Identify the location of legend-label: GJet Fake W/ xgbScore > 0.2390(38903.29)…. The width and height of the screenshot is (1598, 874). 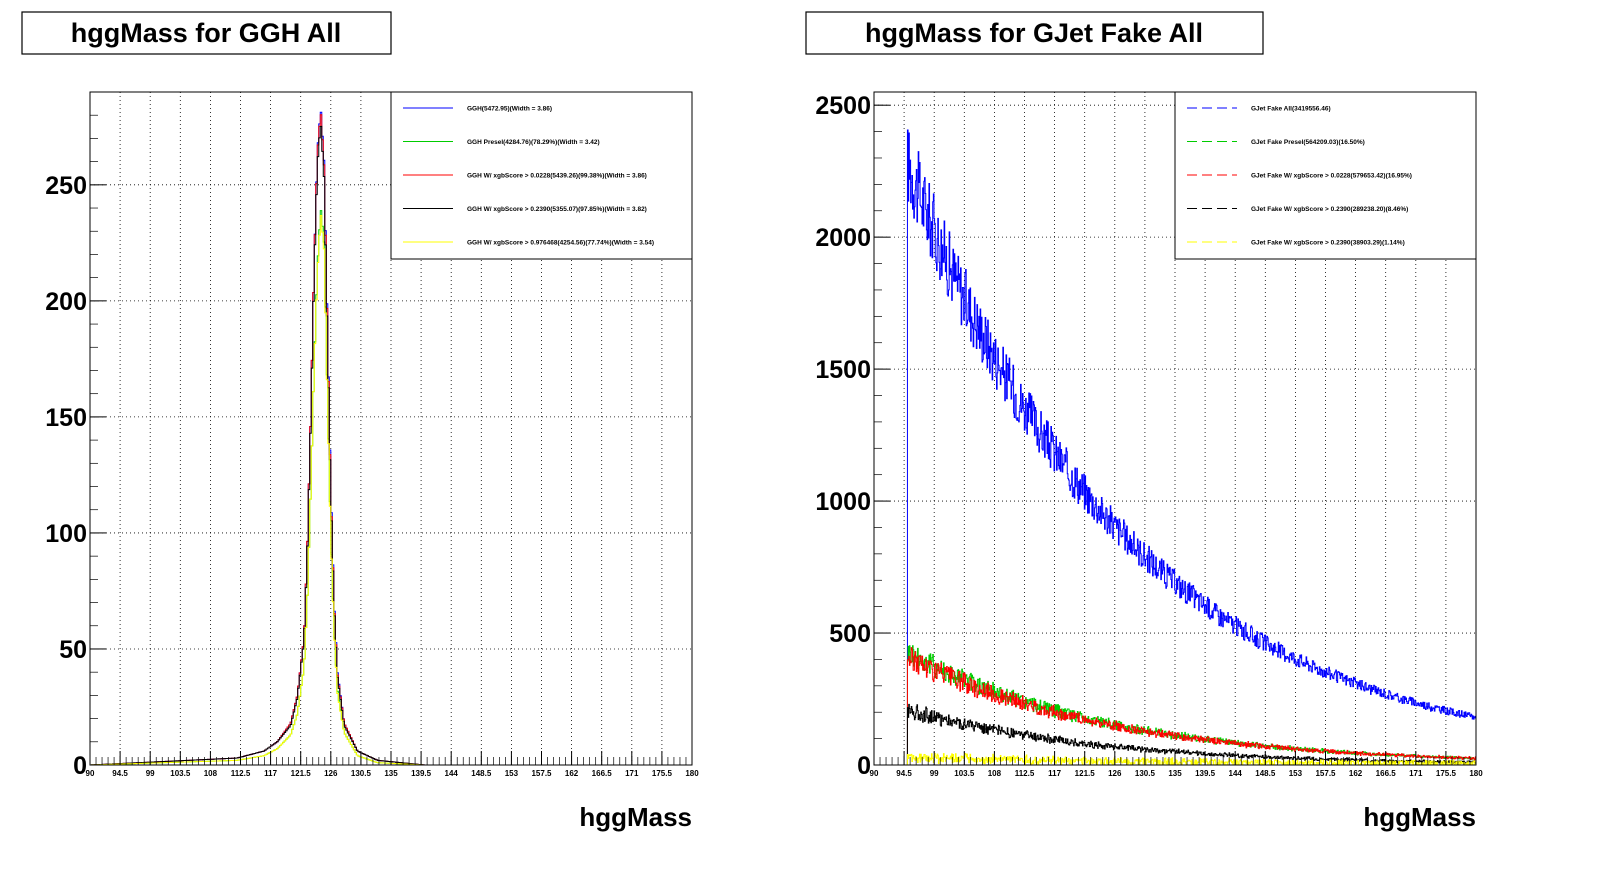
(1328, 243).